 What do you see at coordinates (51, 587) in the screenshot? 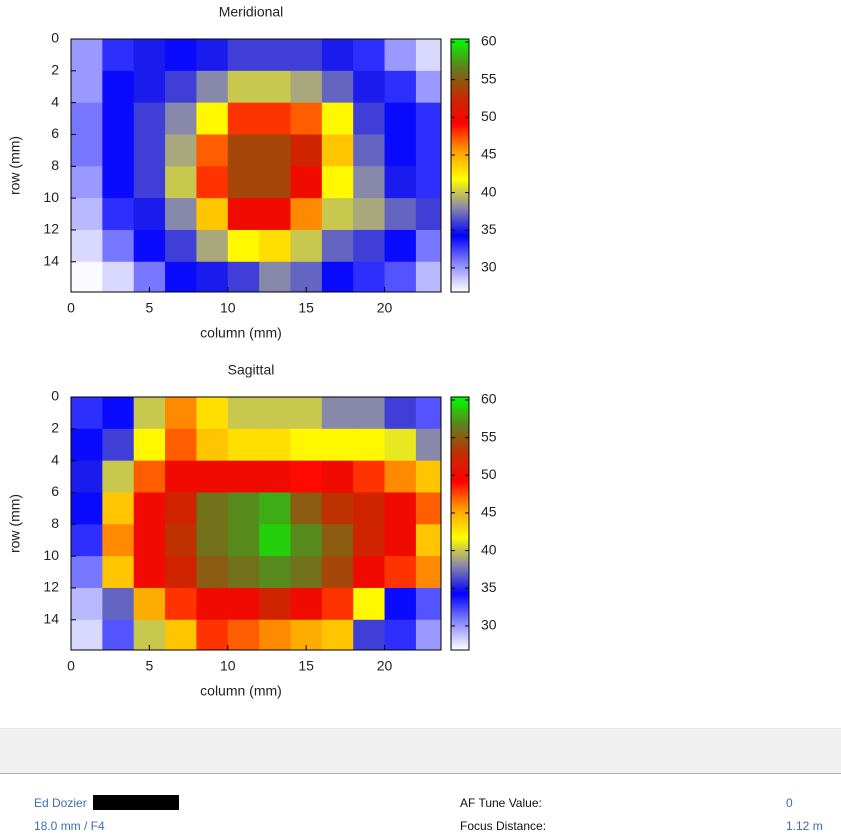
I see `y-tick-label: 12` at bounding box center [51, 587].